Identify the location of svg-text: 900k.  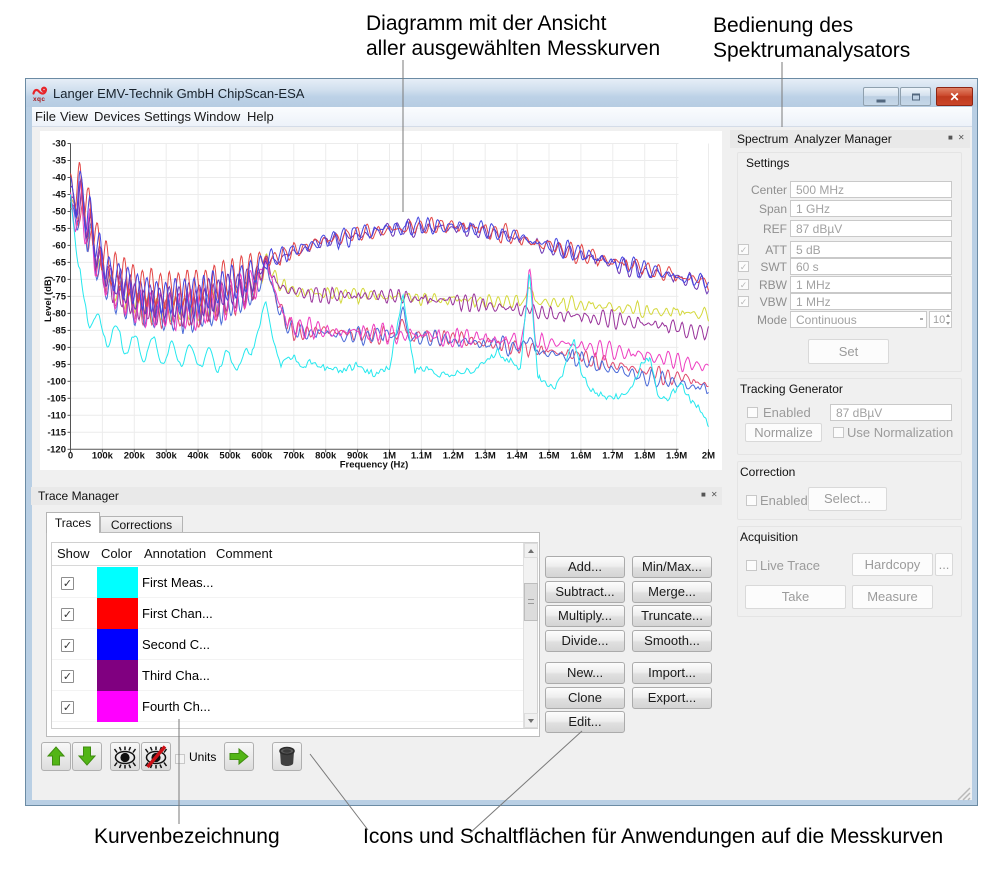
(358, 456).